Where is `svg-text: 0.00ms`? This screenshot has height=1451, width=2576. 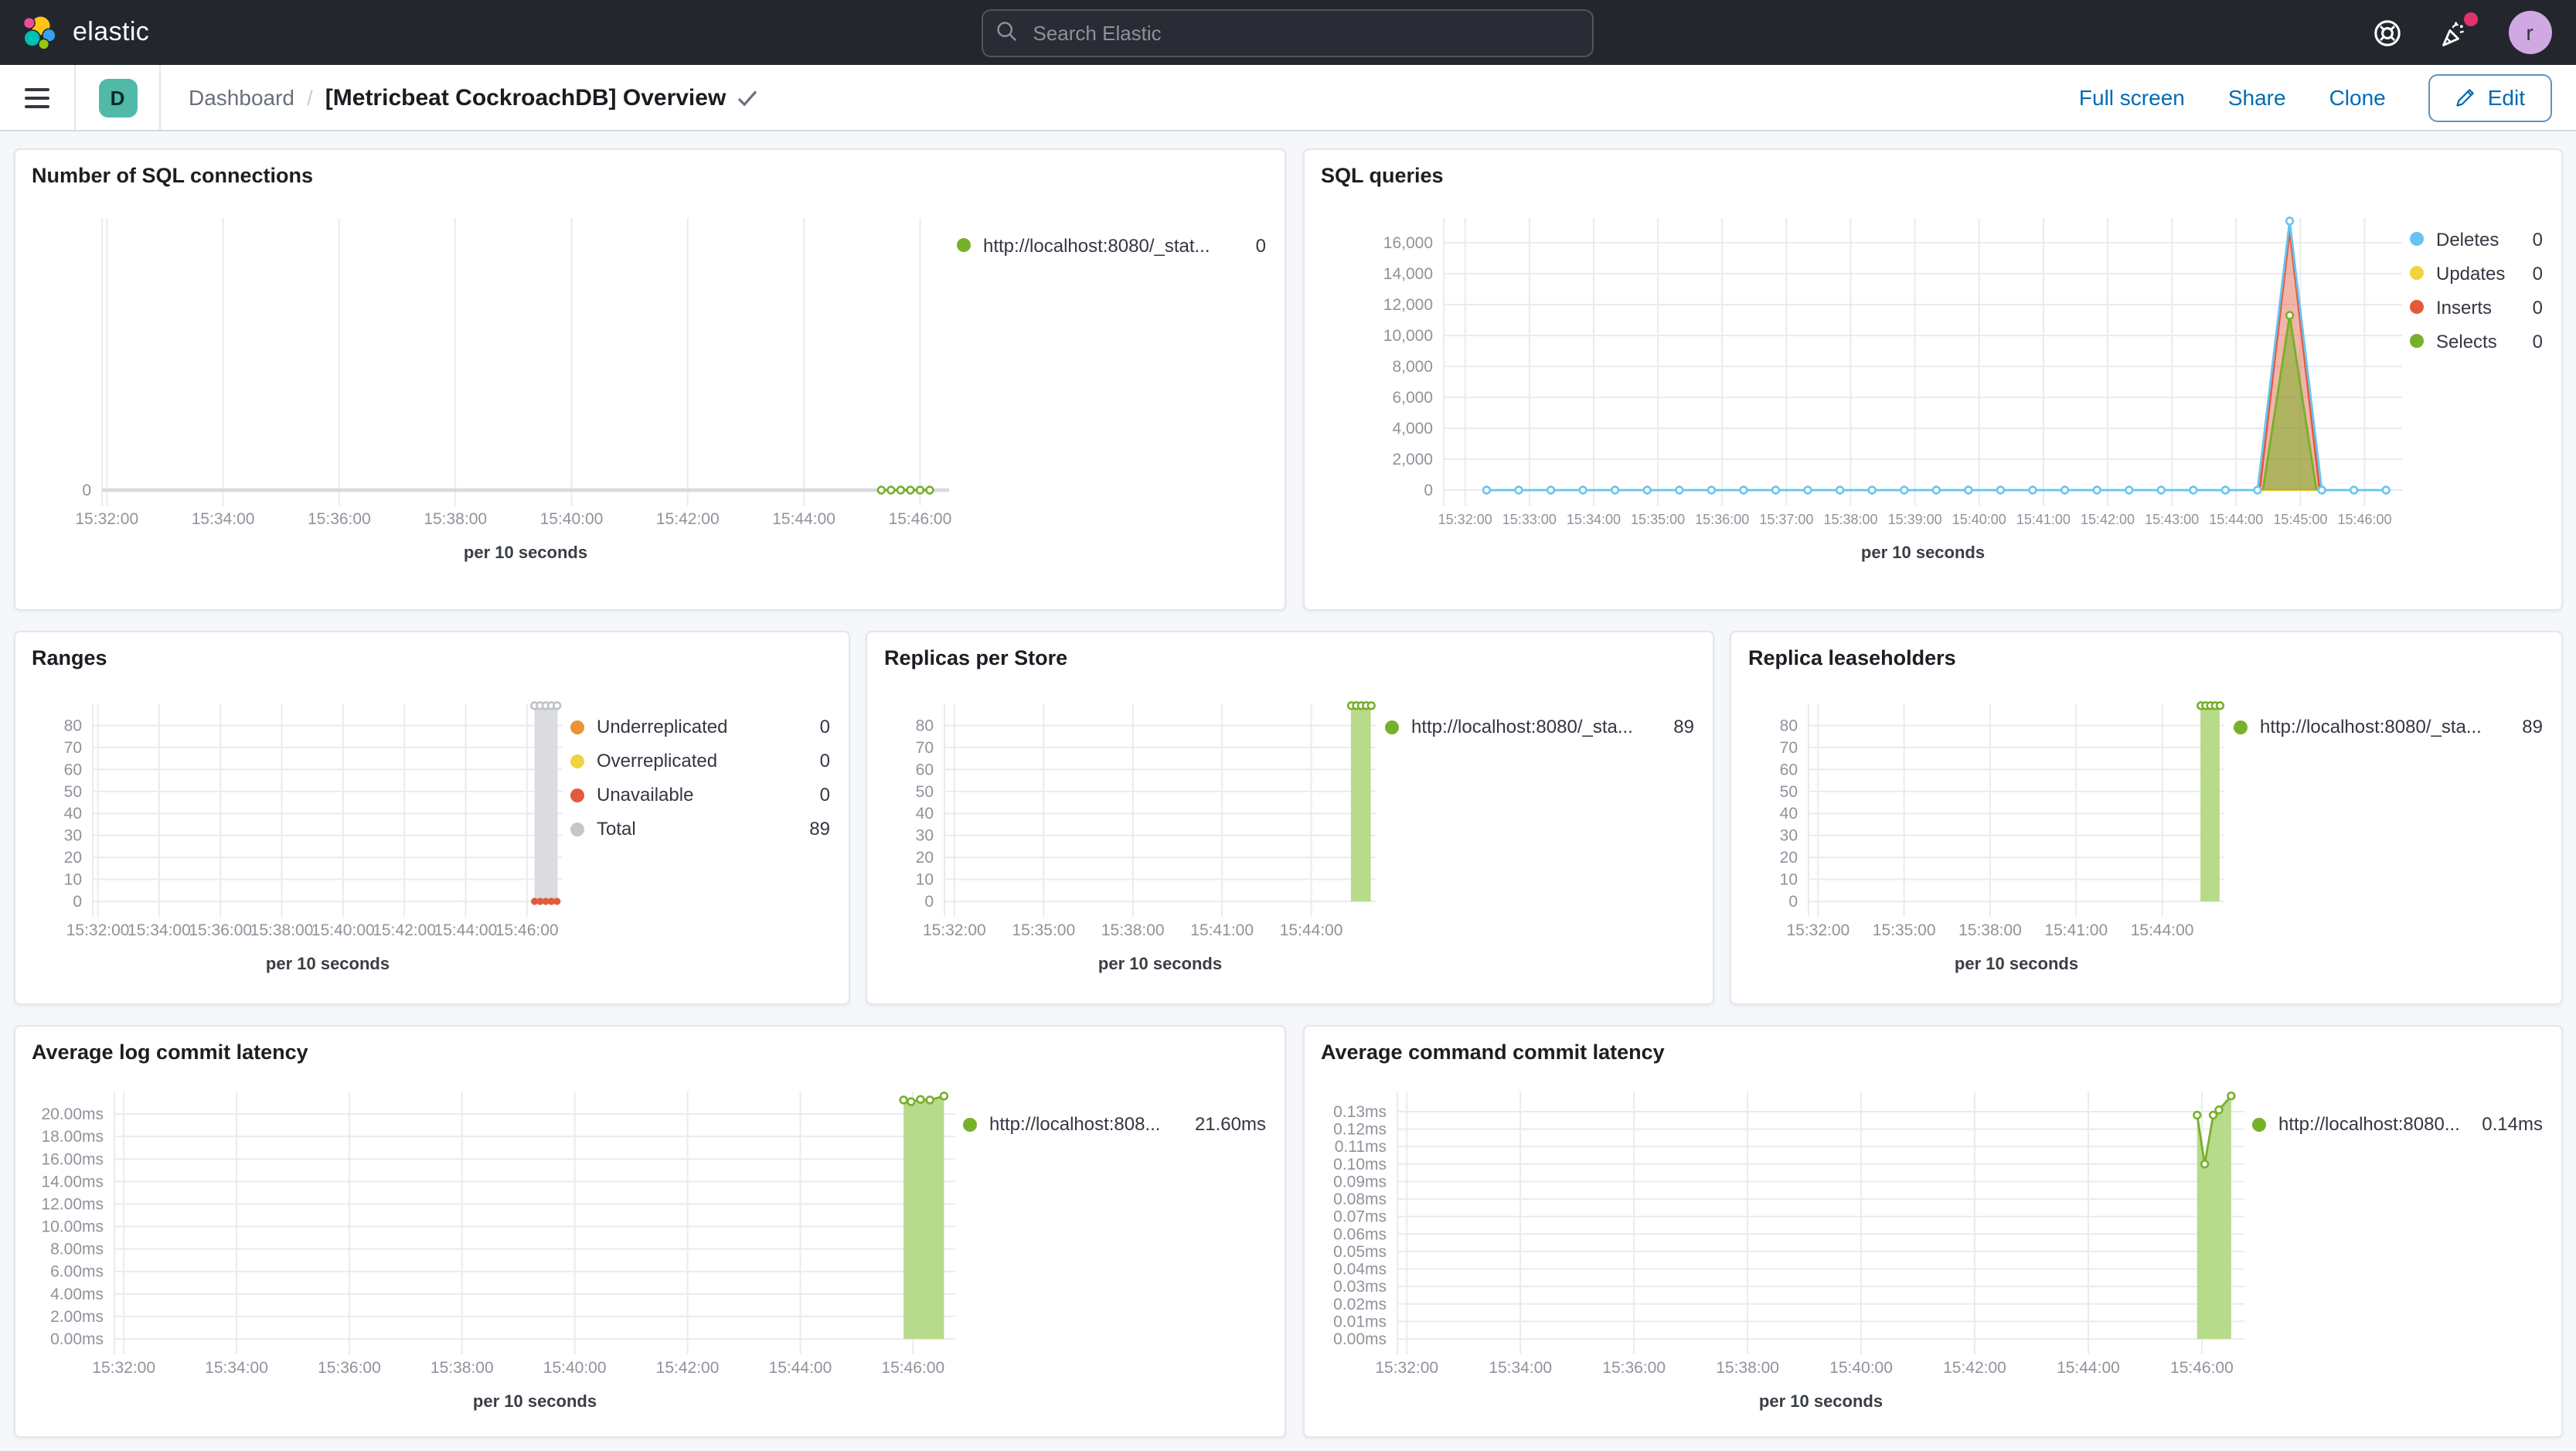 svg-text: 0.00ms is located at coordinates (1359, 1338).